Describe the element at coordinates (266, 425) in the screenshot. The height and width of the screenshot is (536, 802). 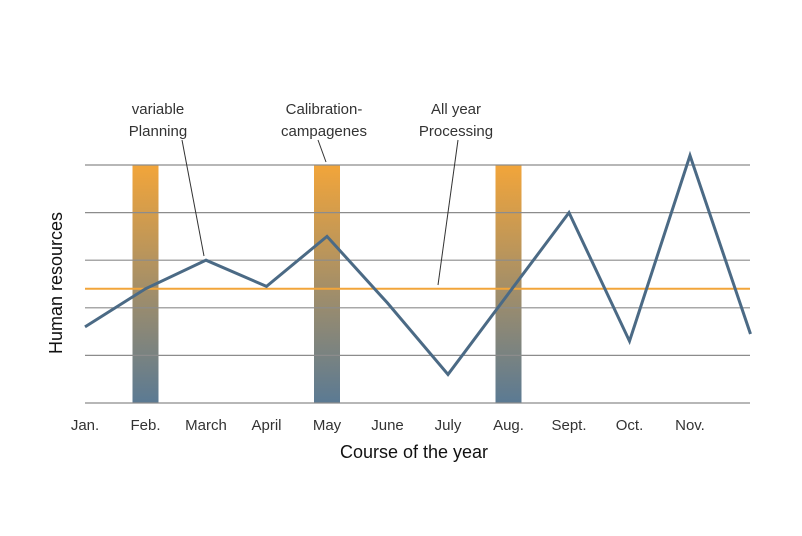
I see `x-tick-label: April` at that location.